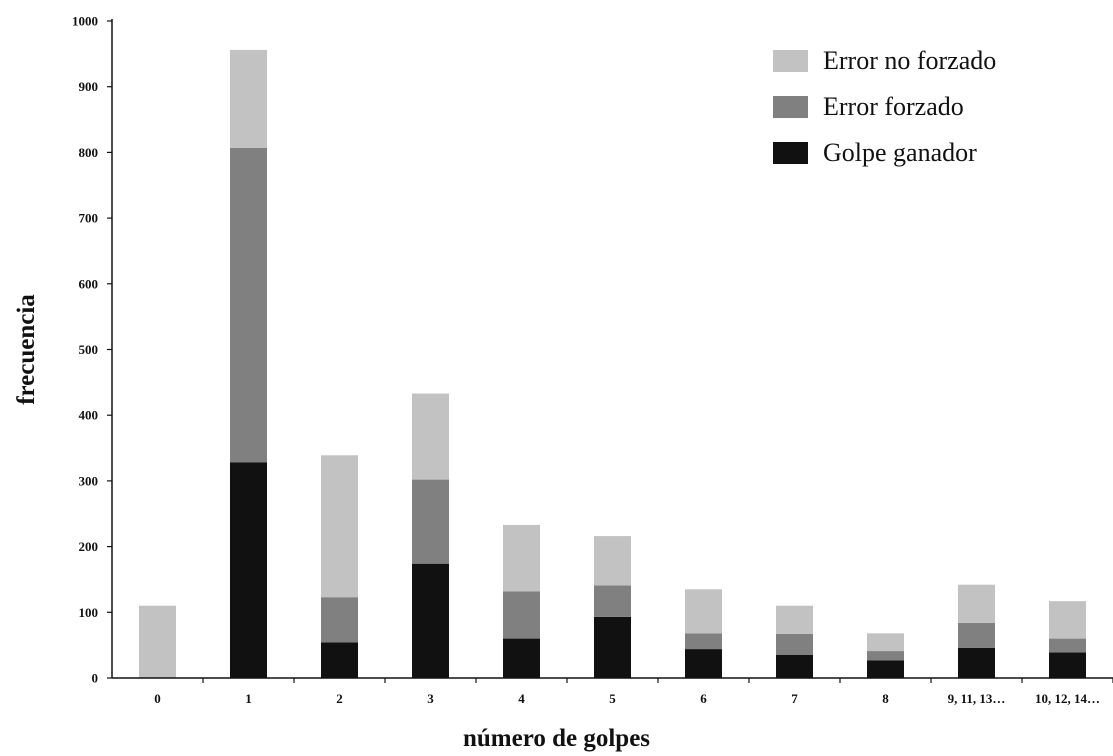 Image resolution: width=1113 pixels, height=756 pixels. What do you see at coordinates (89, 218) in the screenshot?
I see `y-tick-label: 700` at bounding box center [89, 218].